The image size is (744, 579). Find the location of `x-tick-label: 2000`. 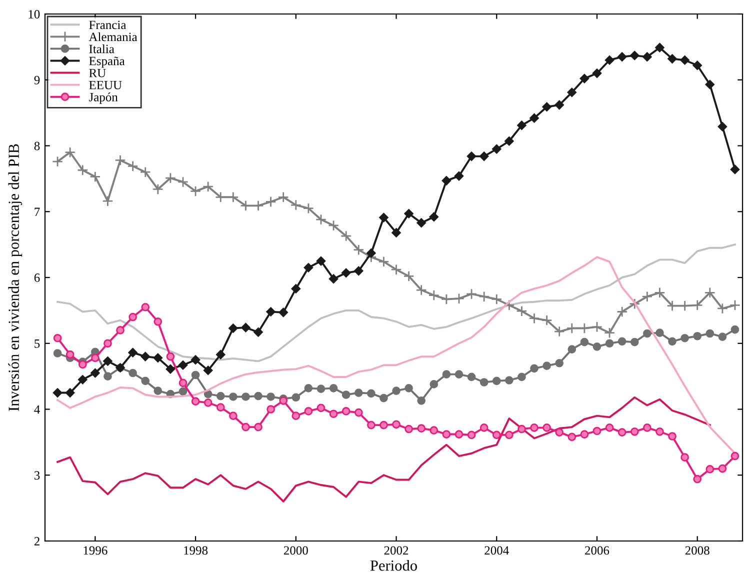

x-tick-label: 2000 is located at coordinates (296, 550).